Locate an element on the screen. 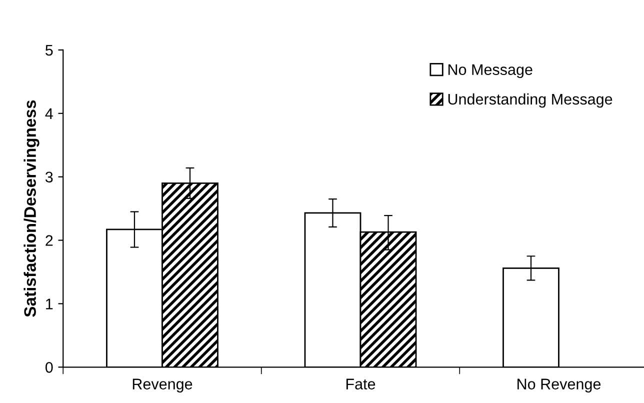 Image resolution: width=644 pixels, height=403 pixels. y-tick-label: 2 is located at coordinates (49, 240).